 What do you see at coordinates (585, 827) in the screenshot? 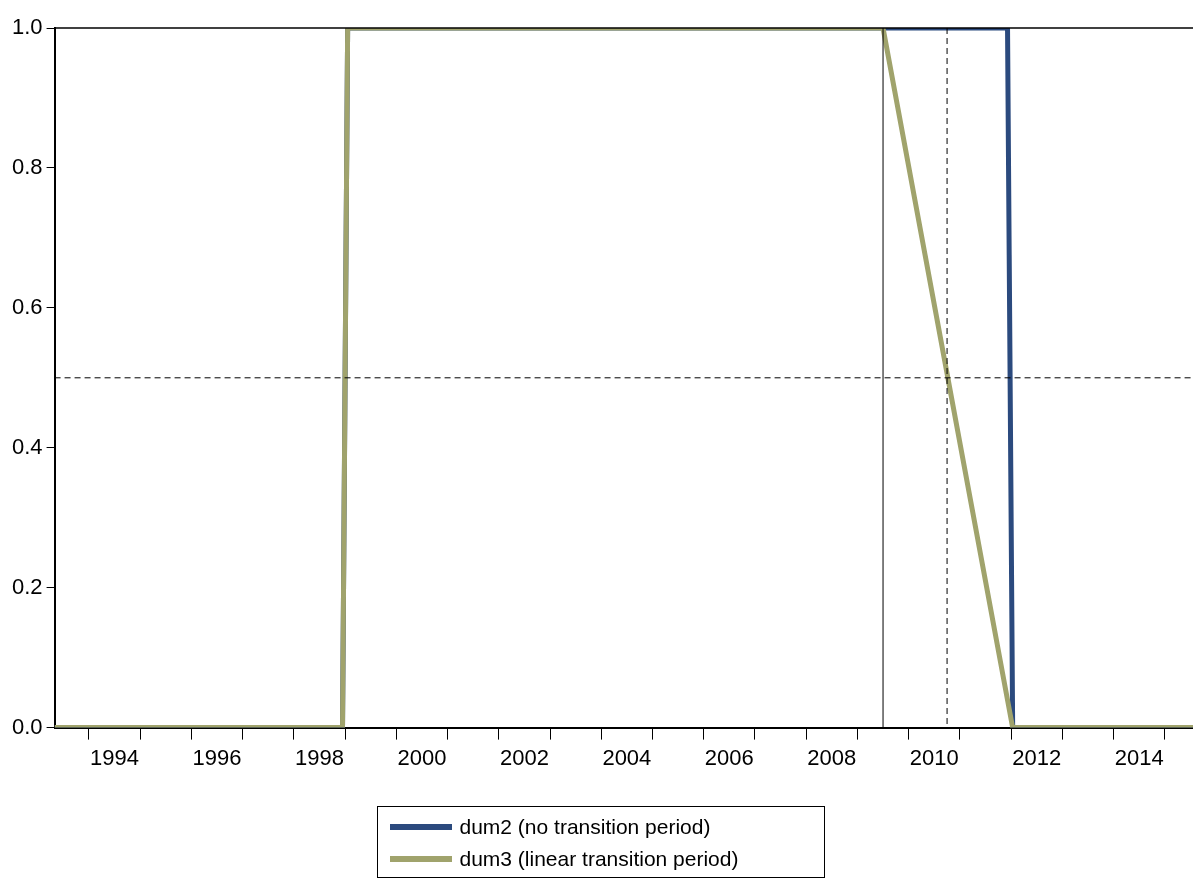
I see `legend-label: dum2 (no transition period)` at bounding box center [585, 827].